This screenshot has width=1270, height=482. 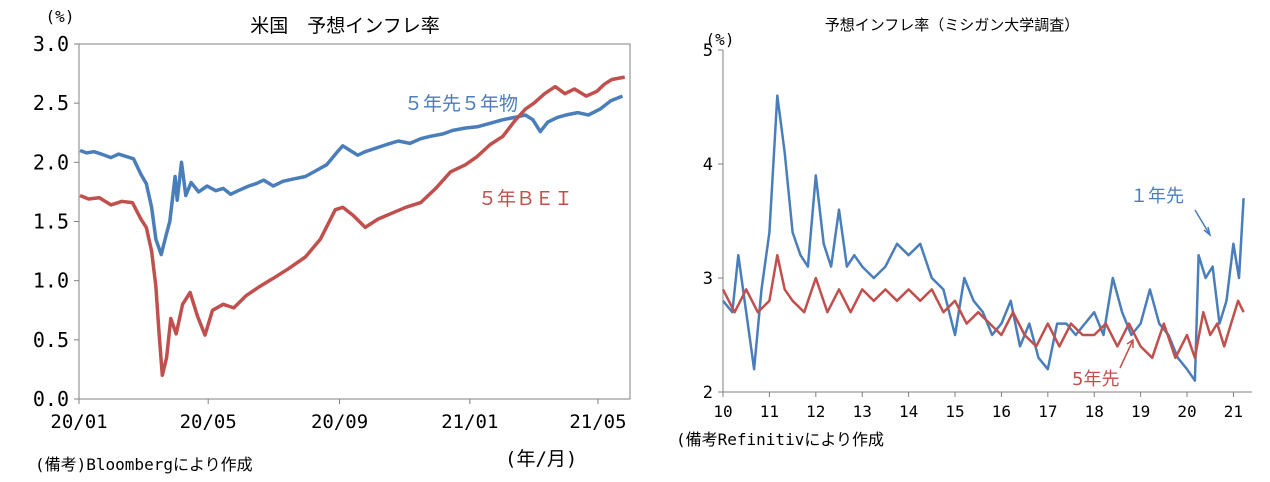 I want to click on x-tick-label: 14, so click(x=908, y=411).